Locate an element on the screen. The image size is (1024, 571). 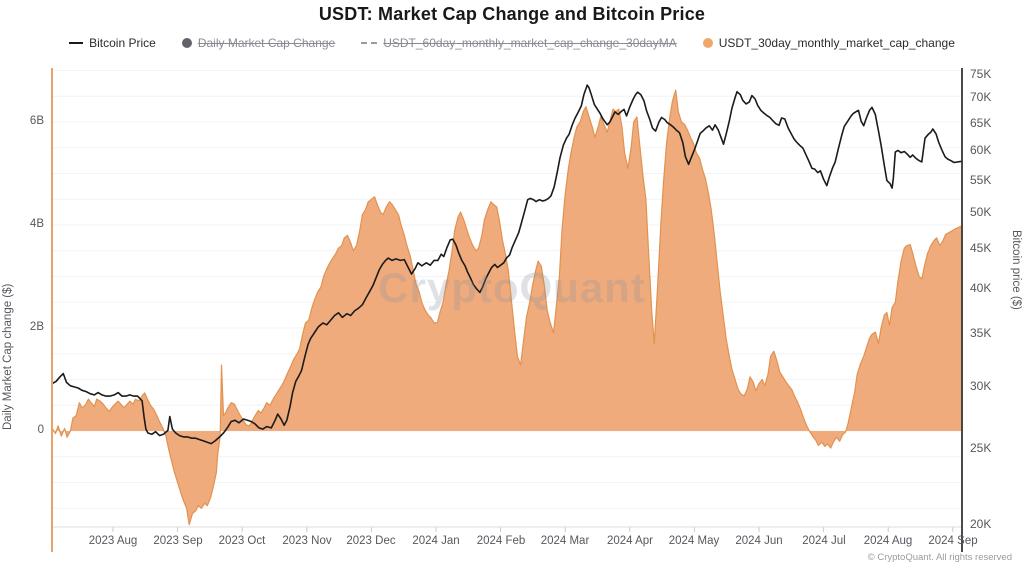
copyright-footer: © CryptoQuant. All rights reserved is located at coordinates (939, 557).